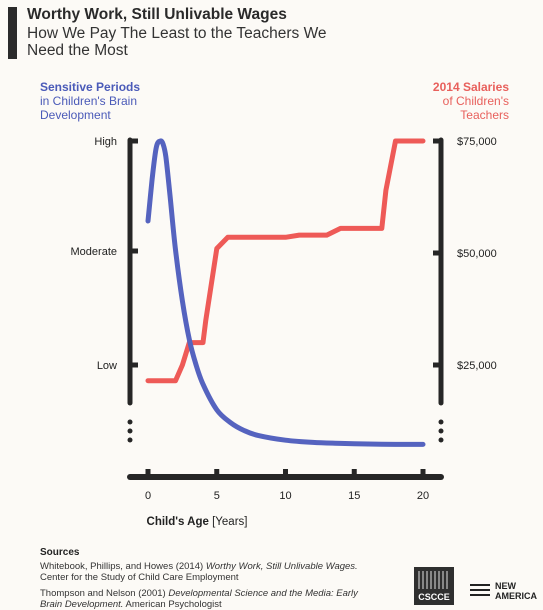 This screenshot has height=610, width=543. I want to click on x-tick-label: 10, so click(285, 496).